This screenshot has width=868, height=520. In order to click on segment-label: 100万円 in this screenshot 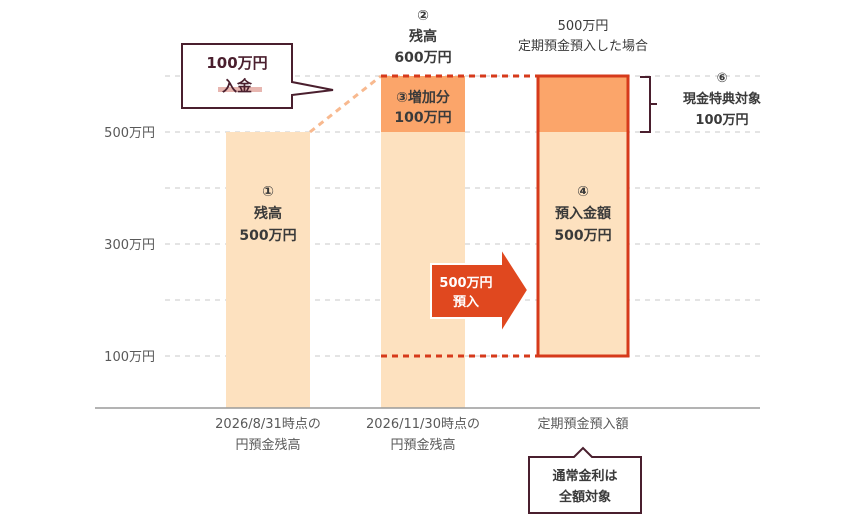, I will do `click(422, 118)`.